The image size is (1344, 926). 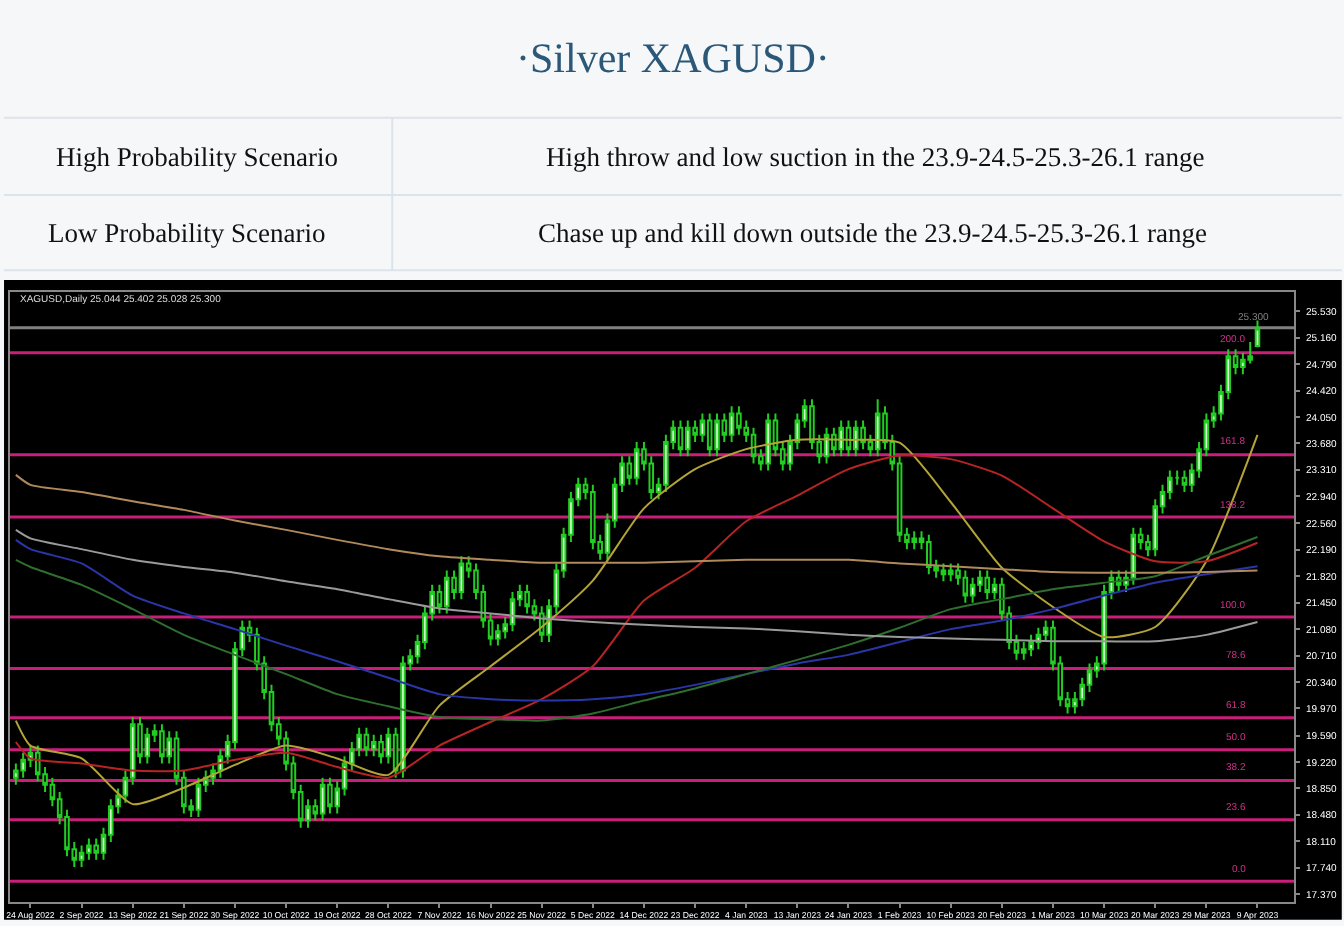 I want to click on text: High Probability Scenario, so click(x=197, y=157).